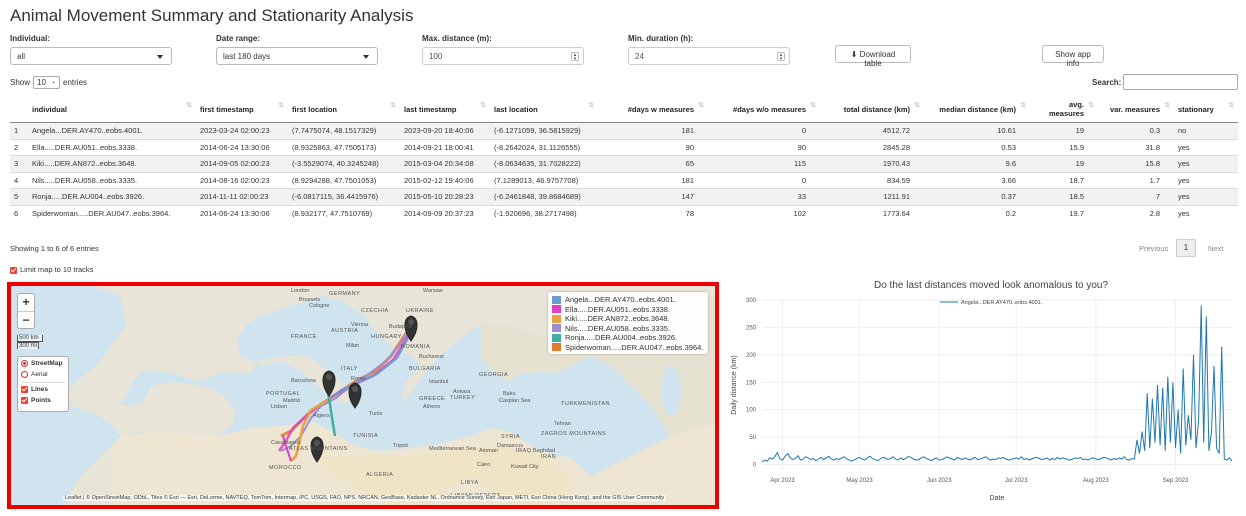 The height and width of the screenshot is (516, 1246). Describe the element at coordinates (544, 109) in the screenshot. I see `column-header: last location ⇅` at that location.